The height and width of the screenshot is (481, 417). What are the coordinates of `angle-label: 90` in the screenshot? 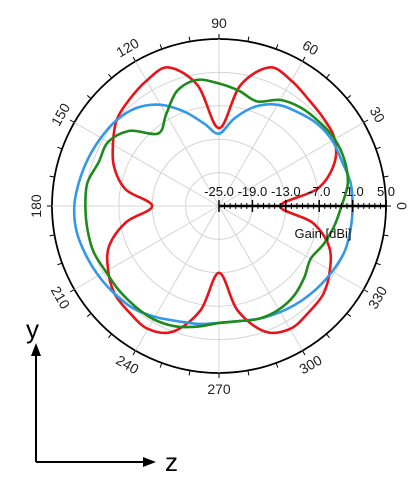 It's located at (219, 23).